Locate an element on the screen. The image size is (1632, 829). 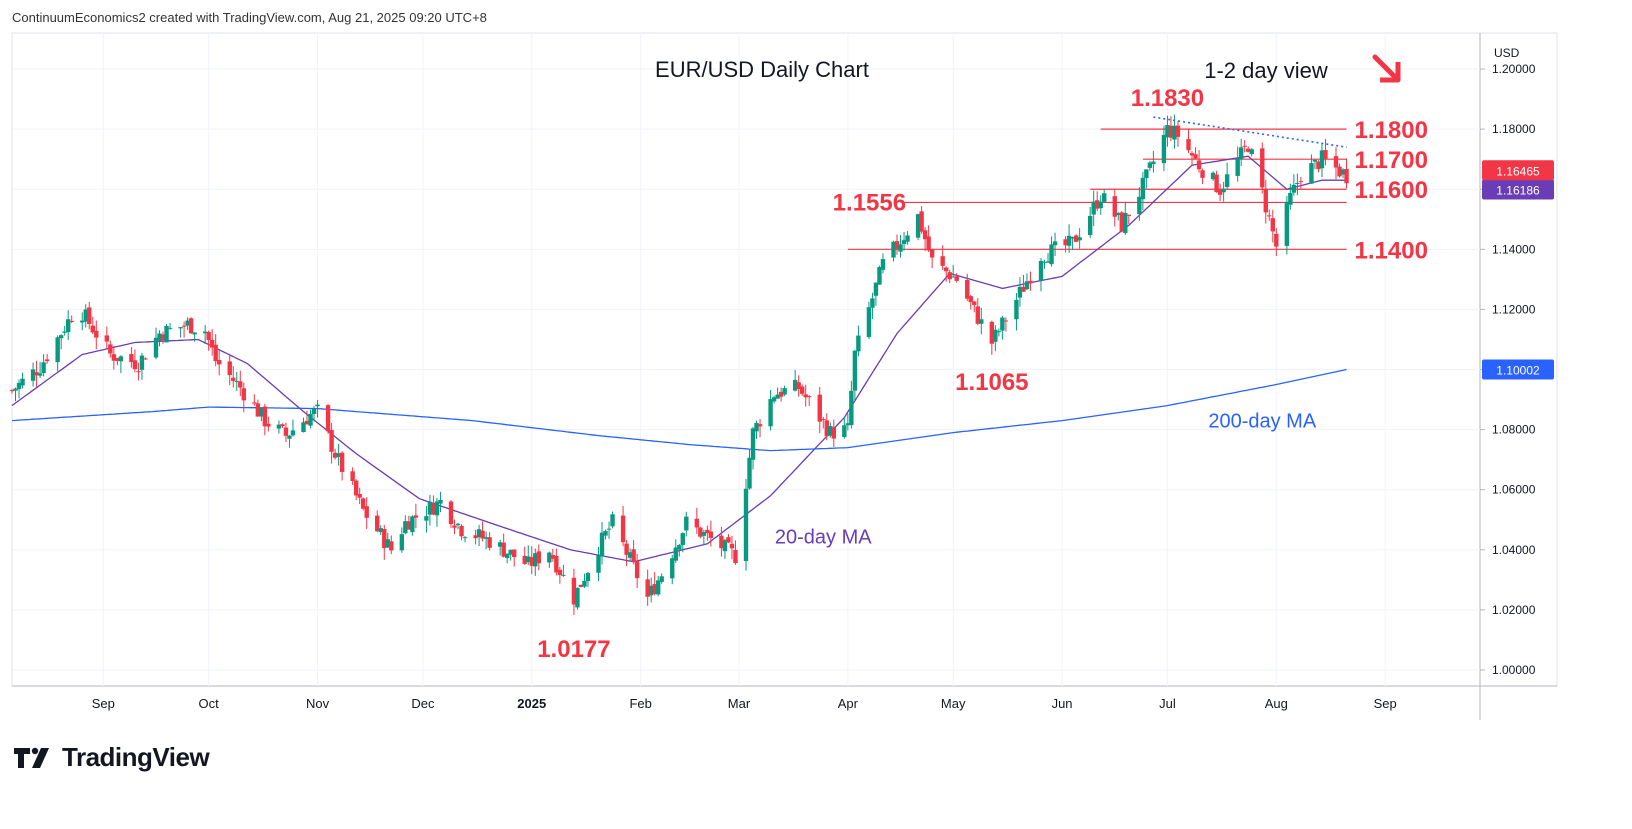
level-label: 1.1600 is located at coordinates (1391, 190).